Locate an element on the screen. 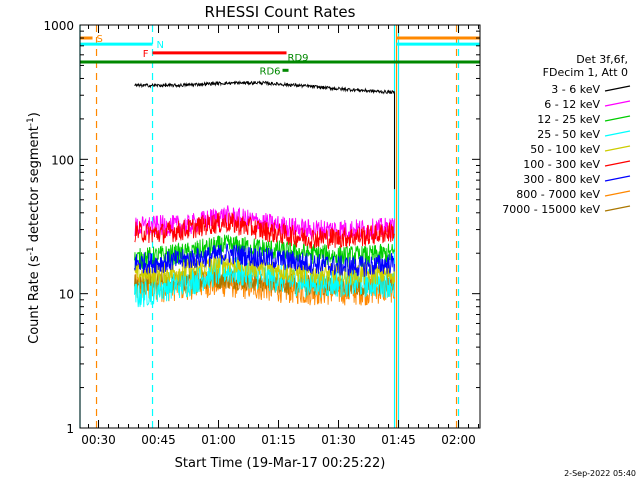  x-tick-label-6: 02:00 is located at coordinates (458, 440).